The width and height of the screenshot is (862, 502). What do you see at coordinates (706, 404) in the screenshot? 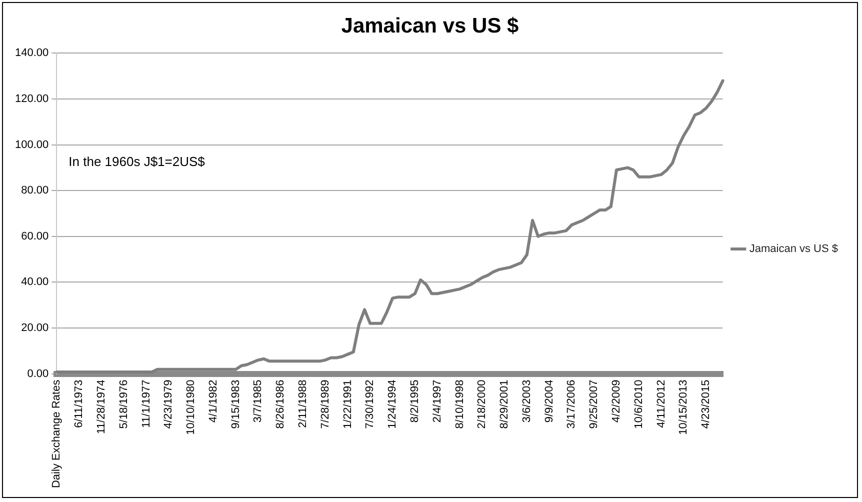
I see `x-tick-label: 4/23/2015` at bounding box center [706, 404].